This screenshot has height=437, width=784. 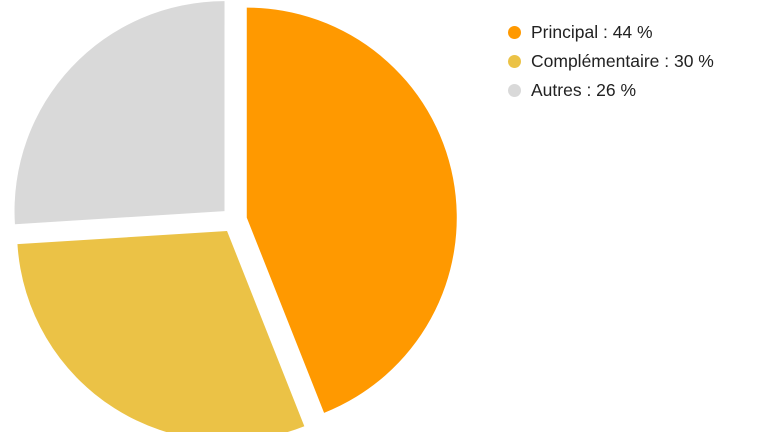 What do you see at coordinates (592, 32) in the screenshot?
I see `legend-label-principal: Principal : 44 %` at bounding box center [592, 32].